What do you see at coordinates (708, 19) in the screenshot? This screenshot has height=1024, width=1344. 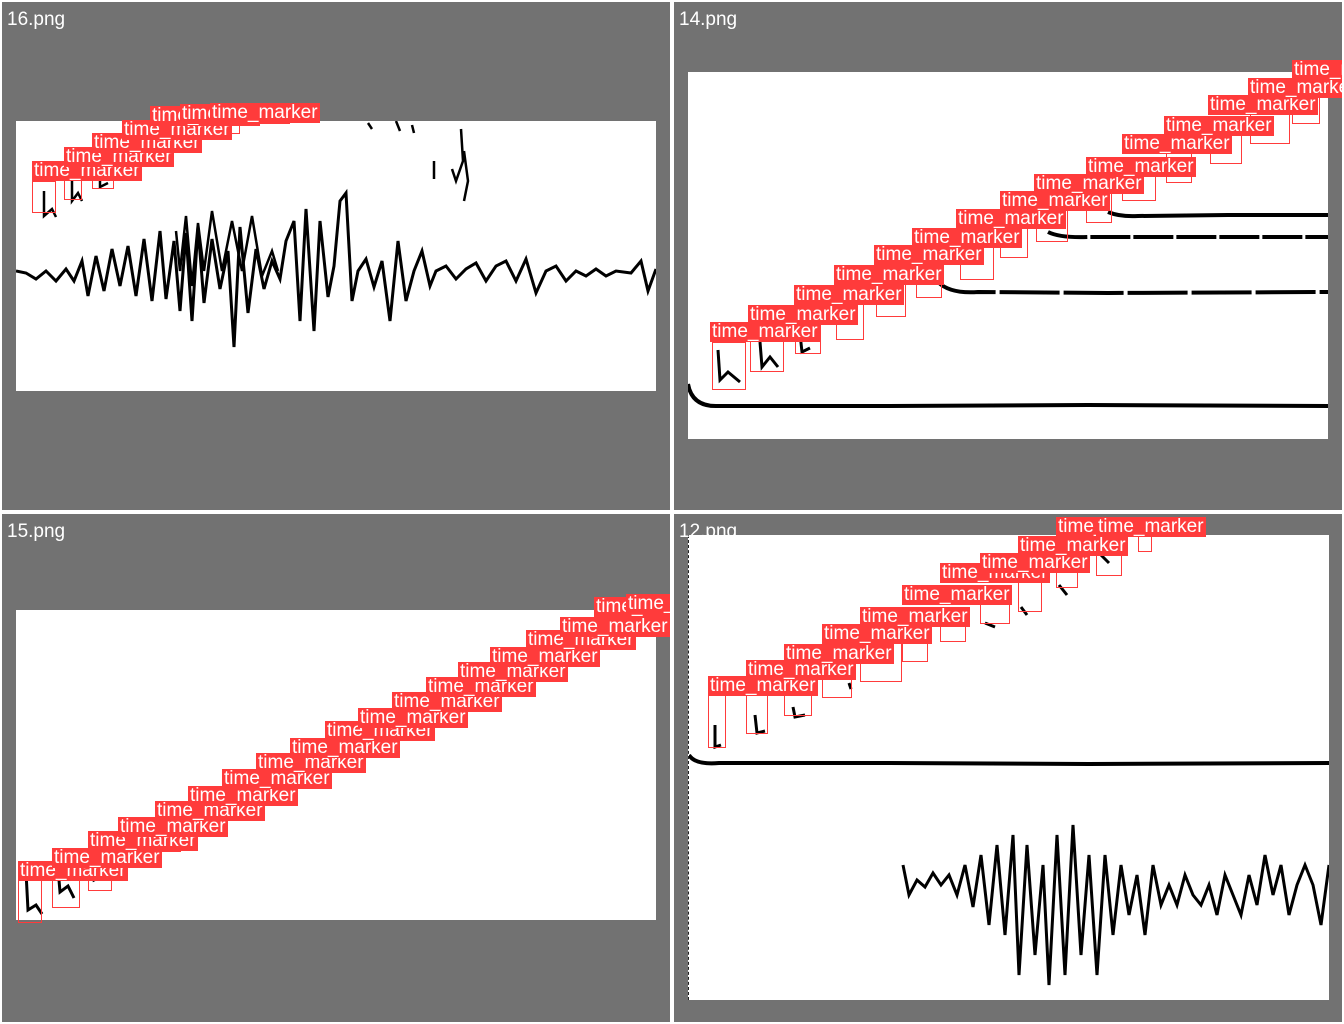 I see `panel-title: 14.png` at bounding box center [708, 19].